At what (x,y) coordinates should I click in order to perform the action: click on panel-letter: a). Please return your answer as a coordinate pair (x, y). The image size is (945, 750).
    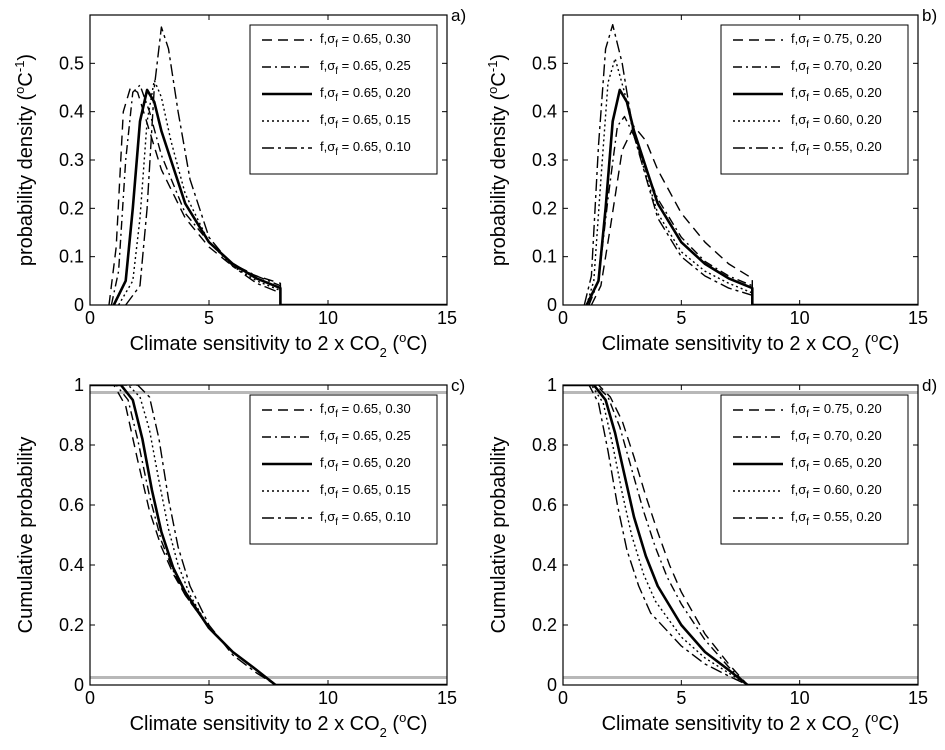
    Looking at the image, I should click on (458, 15).